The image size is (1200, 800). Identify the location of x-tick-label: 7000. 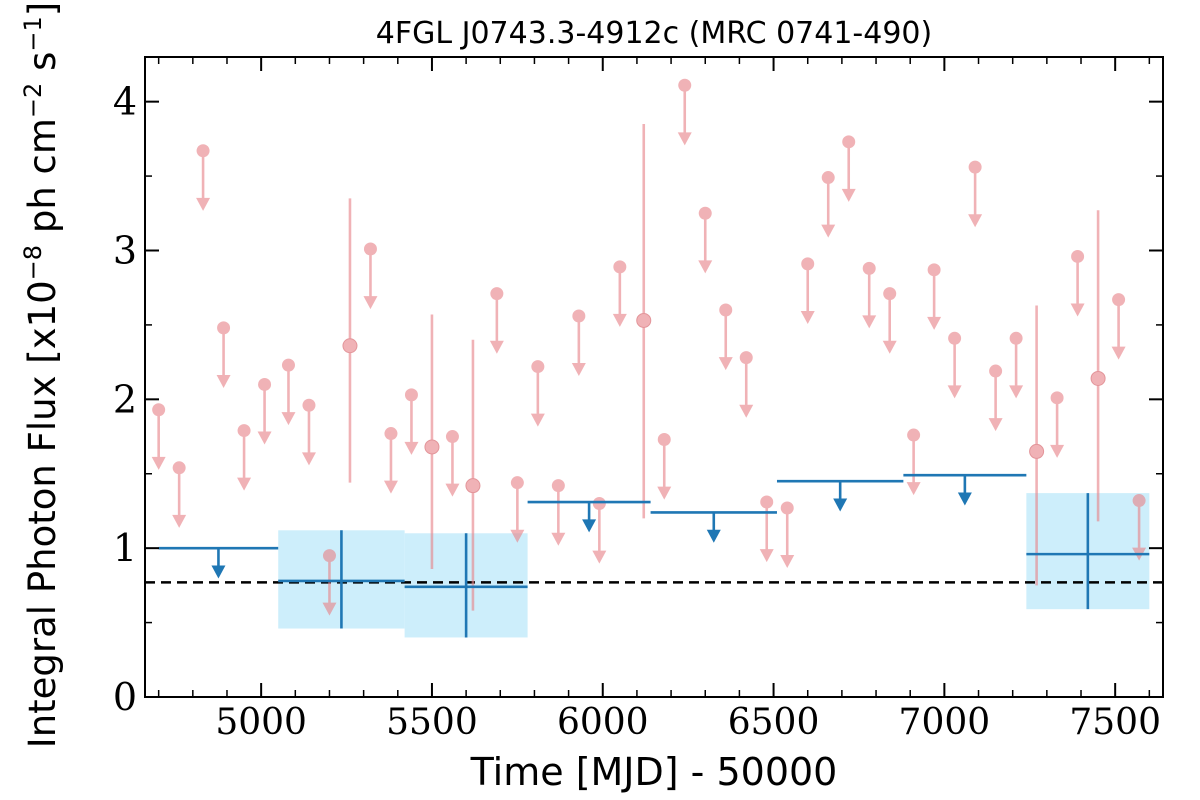
(945, 722).